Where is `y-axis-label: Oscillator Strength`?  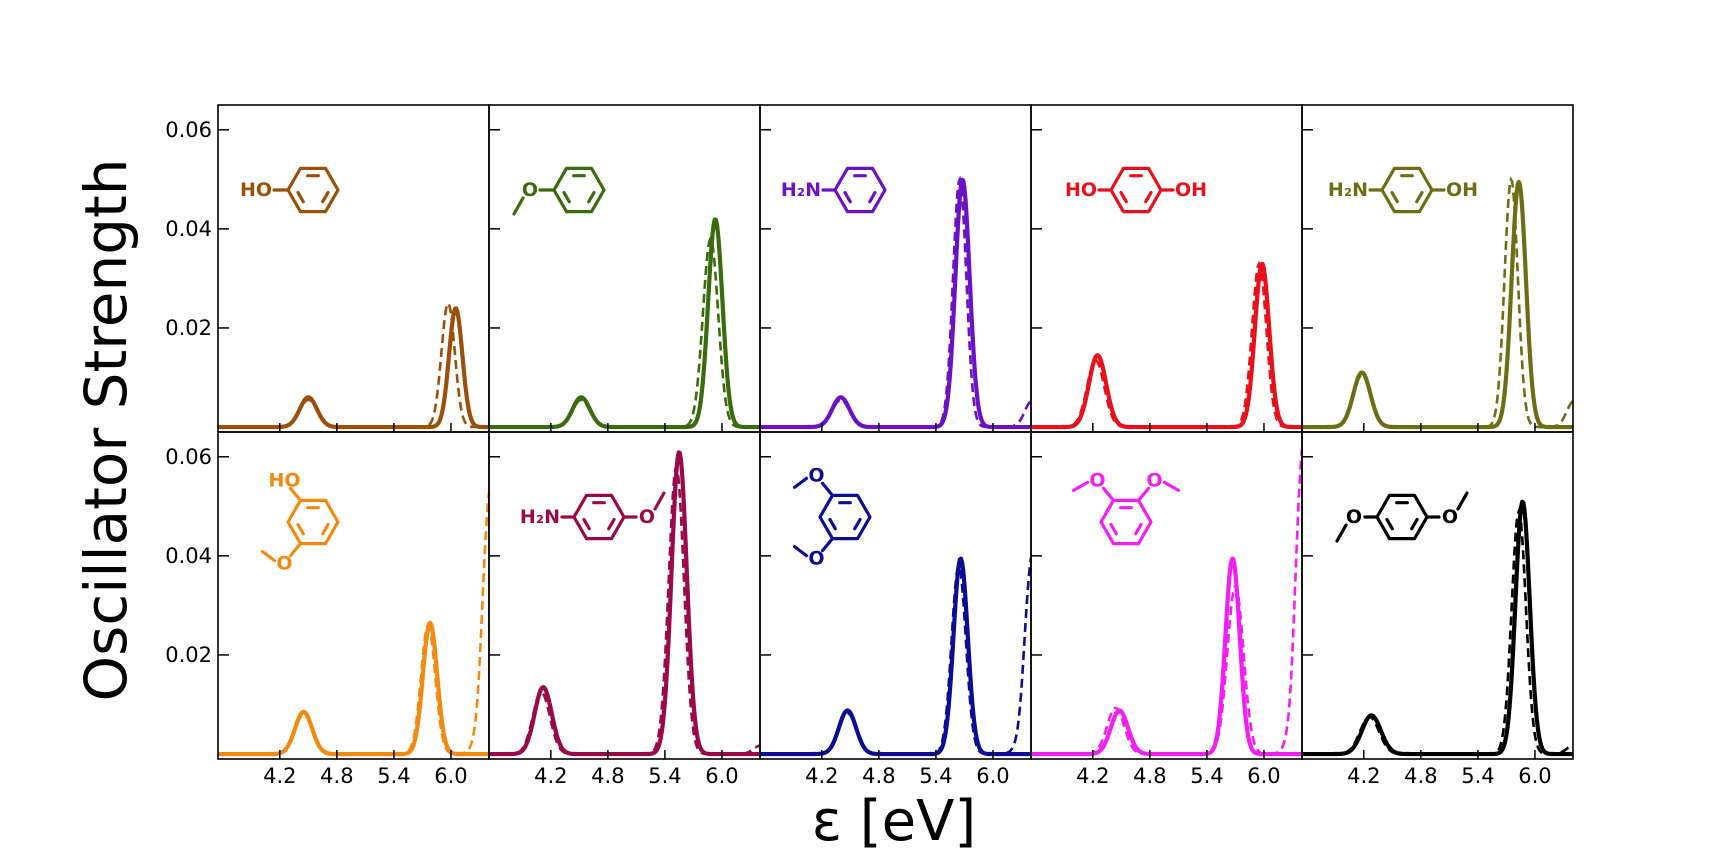
y-axis-label: Oscillator Strength is located at coordinates (106, 429).